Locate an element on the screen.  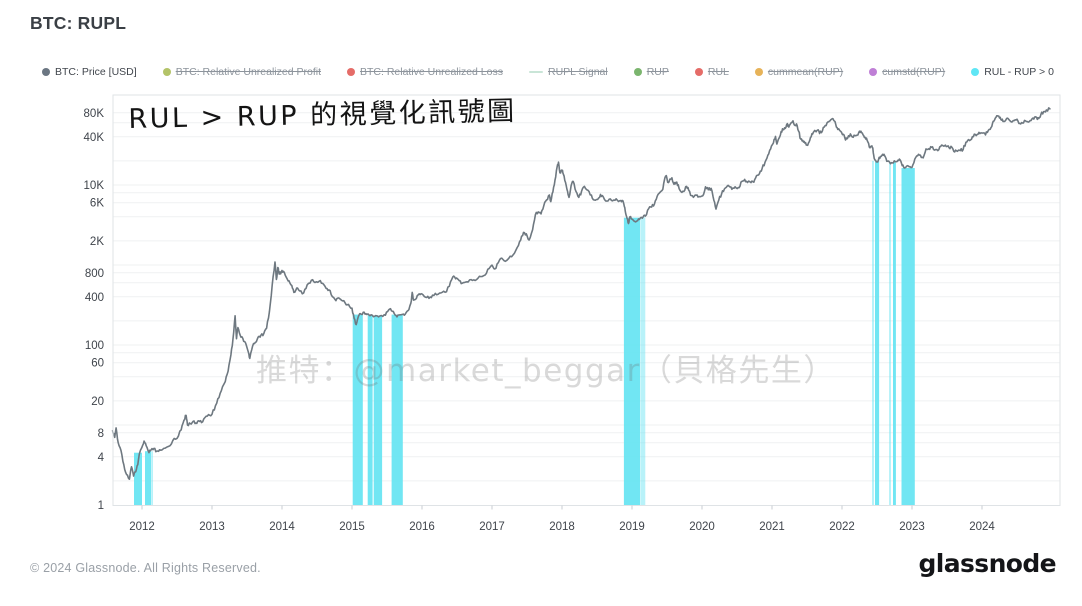
legend-marker-btc-relative-unrealized-profit is located at coordinates (166, 72).